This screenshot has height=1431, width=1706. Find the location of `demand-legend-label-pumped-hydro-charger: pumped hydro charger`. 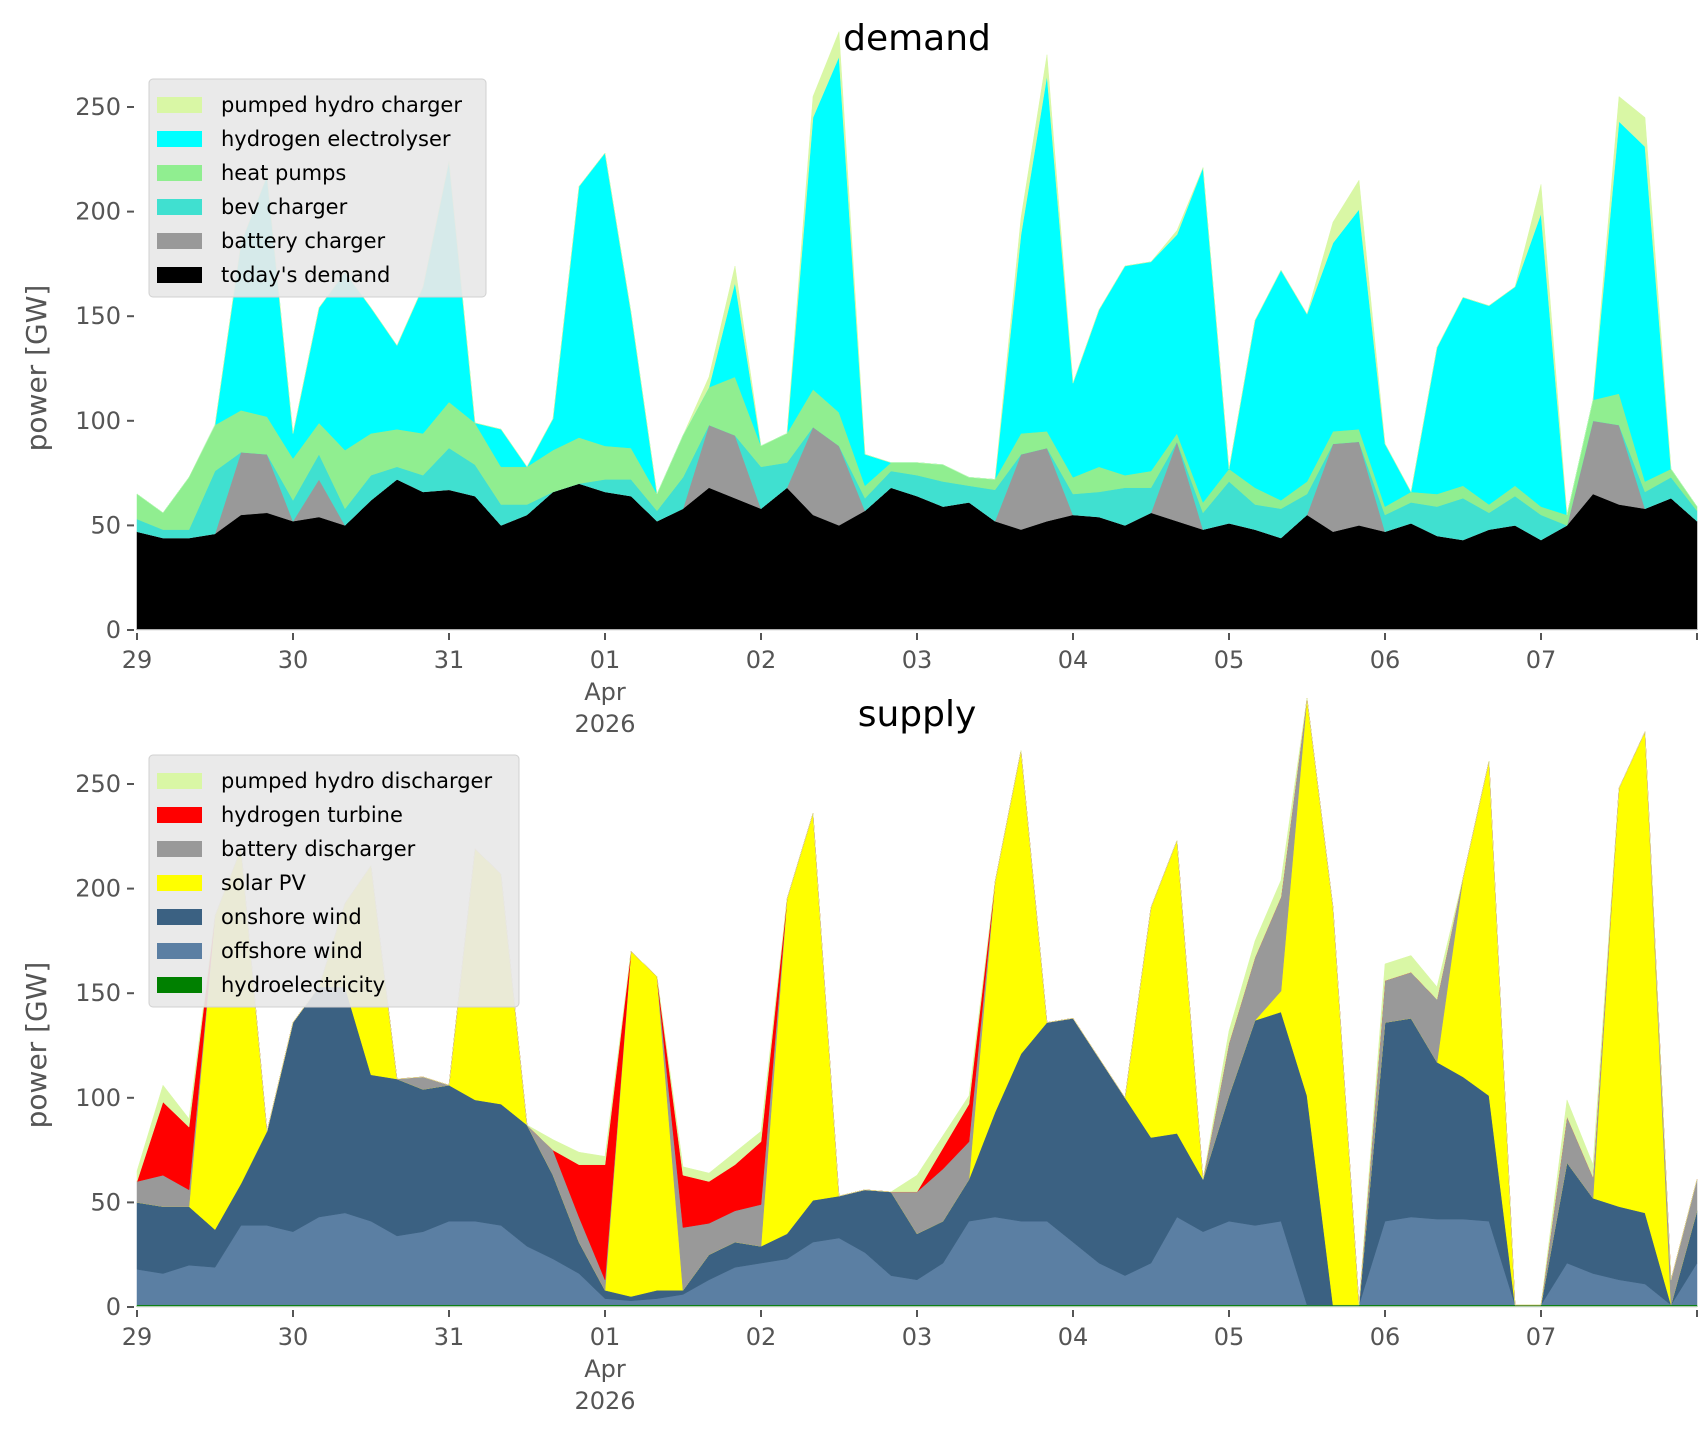

demand-legend-label-pumped-hydro-charger: pumped hydro charger is located at coordinates (341, 105).